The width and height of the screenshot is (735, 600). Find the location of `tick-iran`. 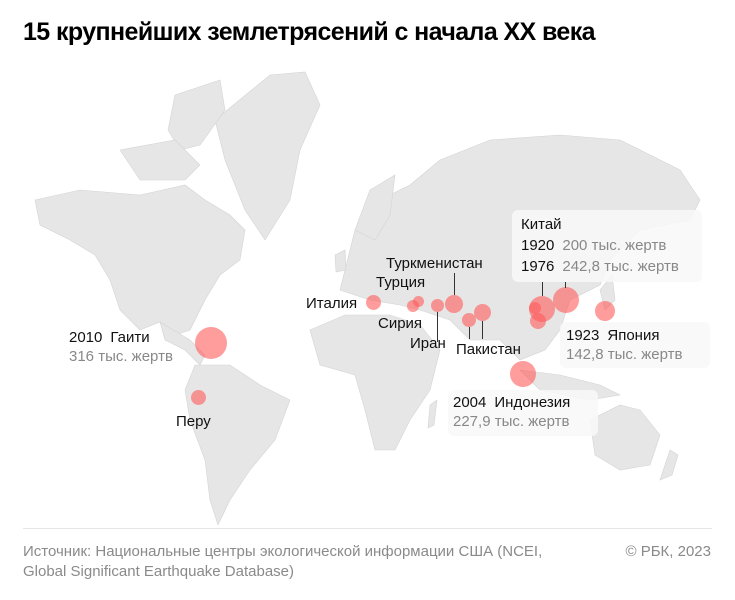

tick-iran is located at coordinates (437, 327).